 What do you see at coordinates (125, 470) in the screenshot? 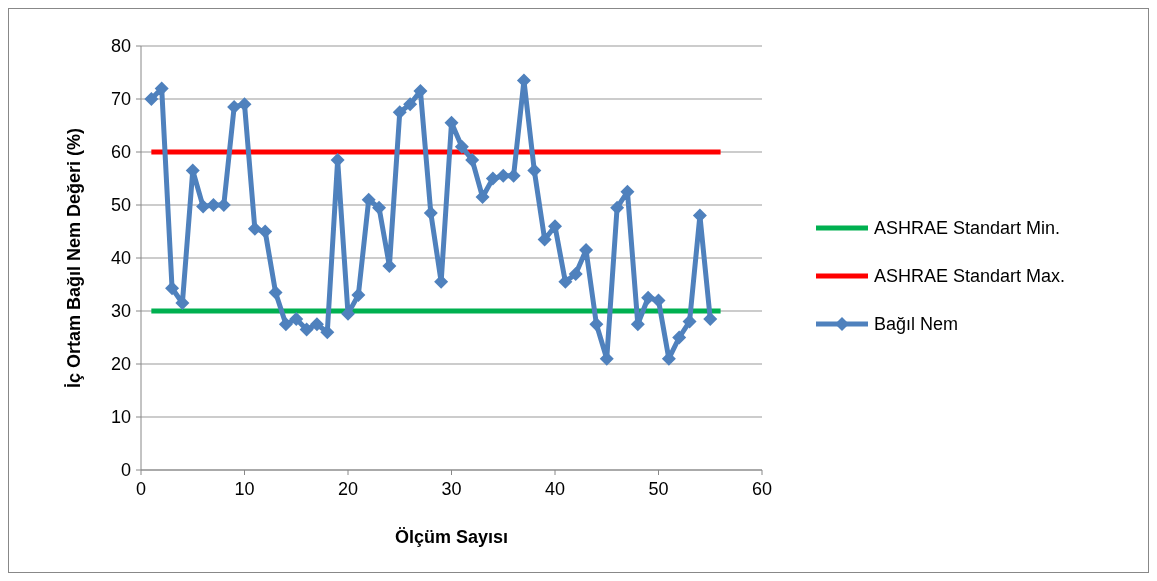
I see `y-tick-label: 0` at bounding box center [125, 470].